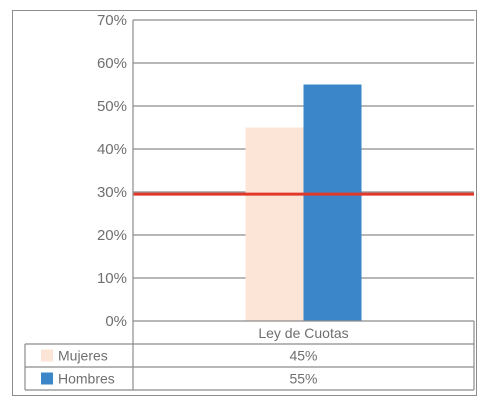 The image size is (486, 408). I want to click on bar-hombres, so click(332, 202).